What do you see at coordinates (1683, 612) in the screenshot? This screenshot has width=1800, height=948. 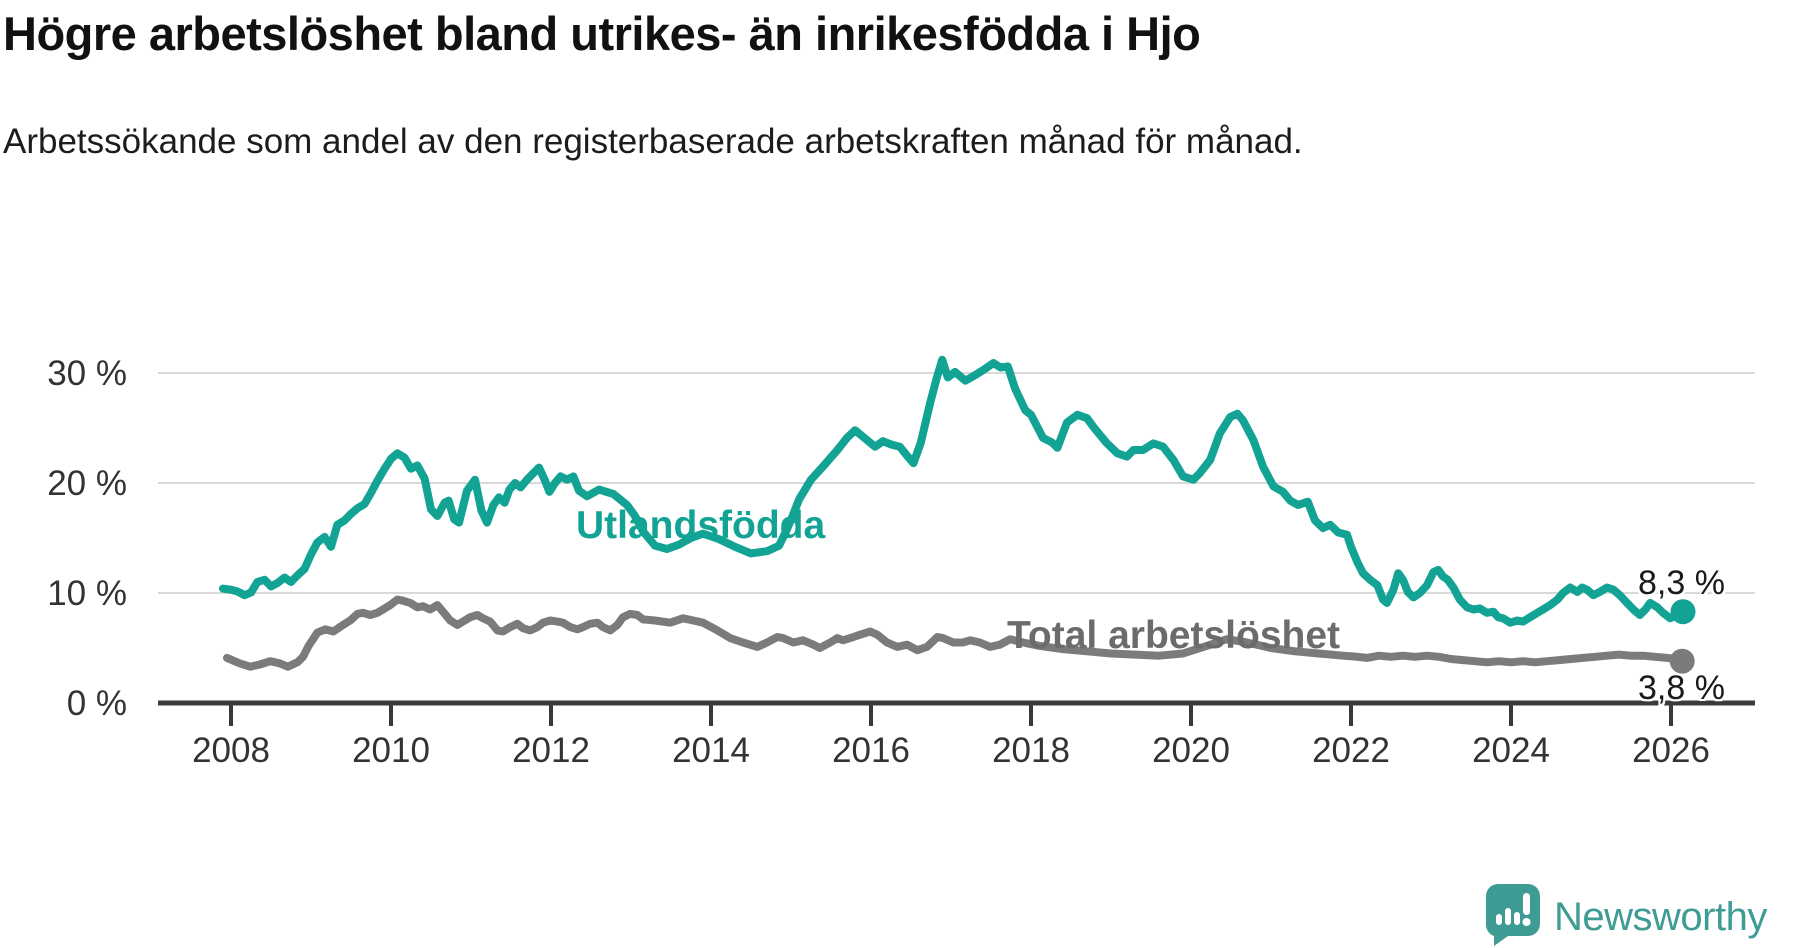 I see `series-end-dot-utlandsfodda` at bounding box center [1683, 612].